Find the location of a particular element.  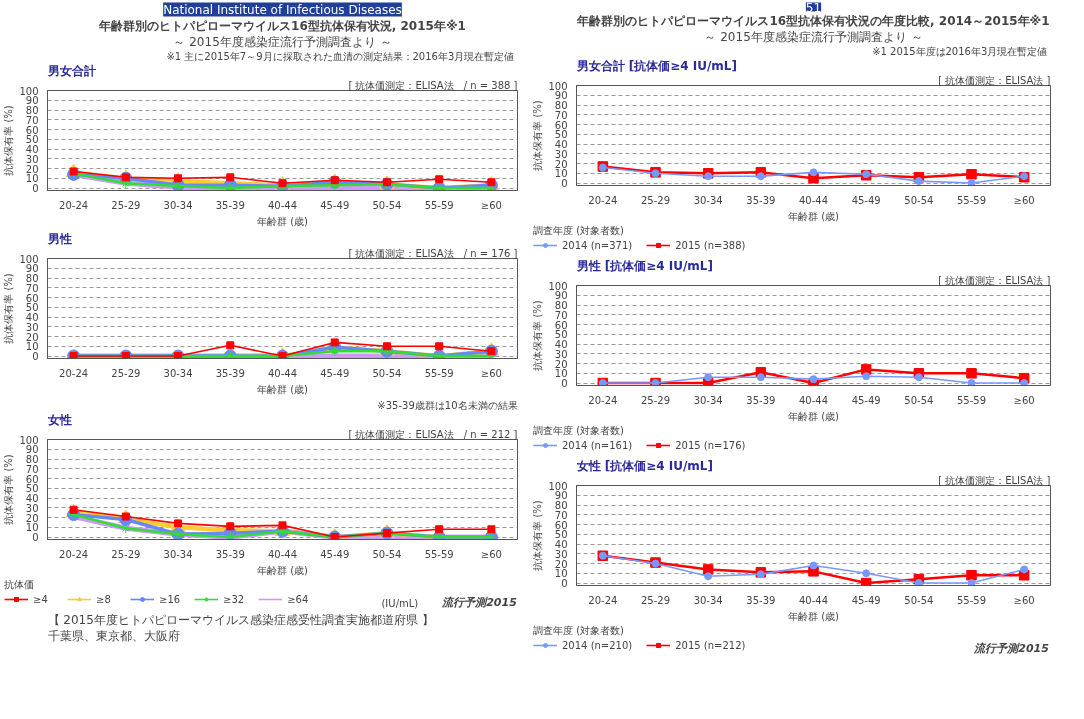

text: 年齢群別のヒトパピローマウイルス16型抗体保有状況, 2015年※1 is located at coordinates (282, 25).